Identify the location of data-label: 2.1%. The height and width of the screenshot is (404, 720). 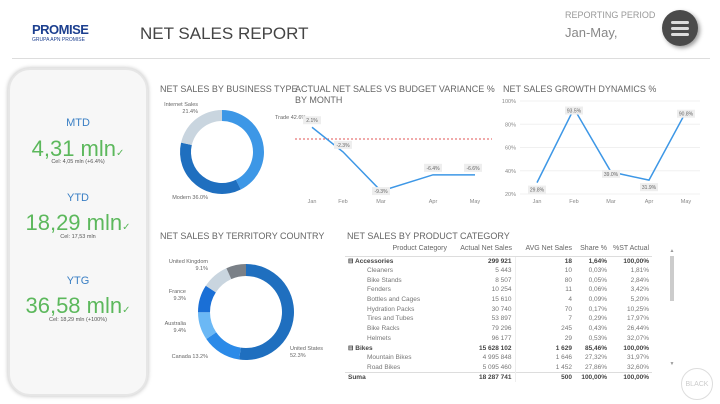
(312, 121).